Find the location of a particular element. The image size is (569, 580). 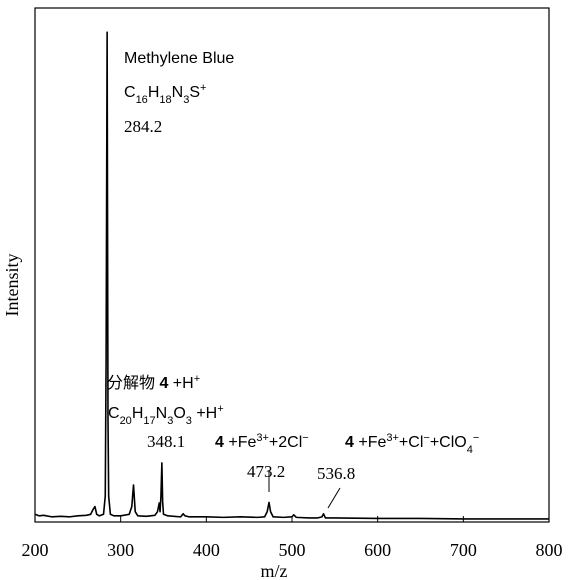

annotation-part: 20 is located at coordinates (126, 421).